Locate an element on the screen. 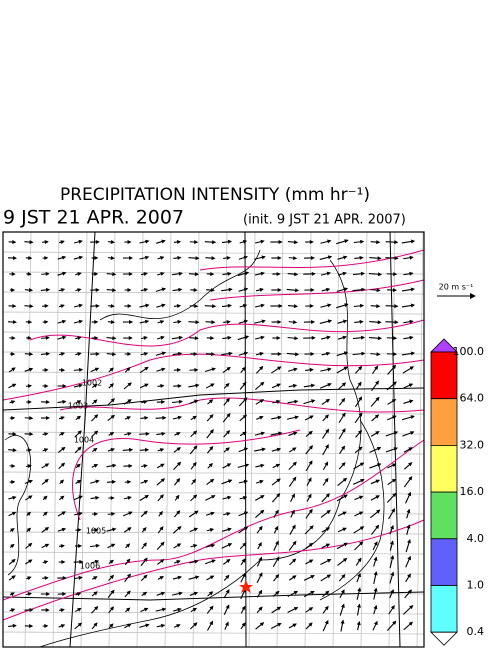 Image resolution: width=500 pixels, height=650 pixels. coast is located at coordinates (180, 285).